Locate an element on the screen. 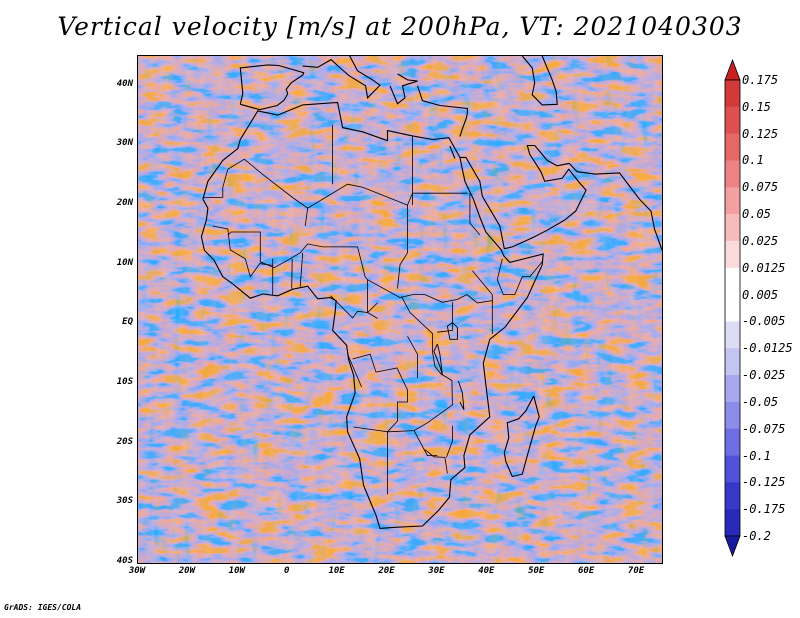 This screenshot has height=618, width=800. lon-label: 40E is located at coordinates (486, 571).